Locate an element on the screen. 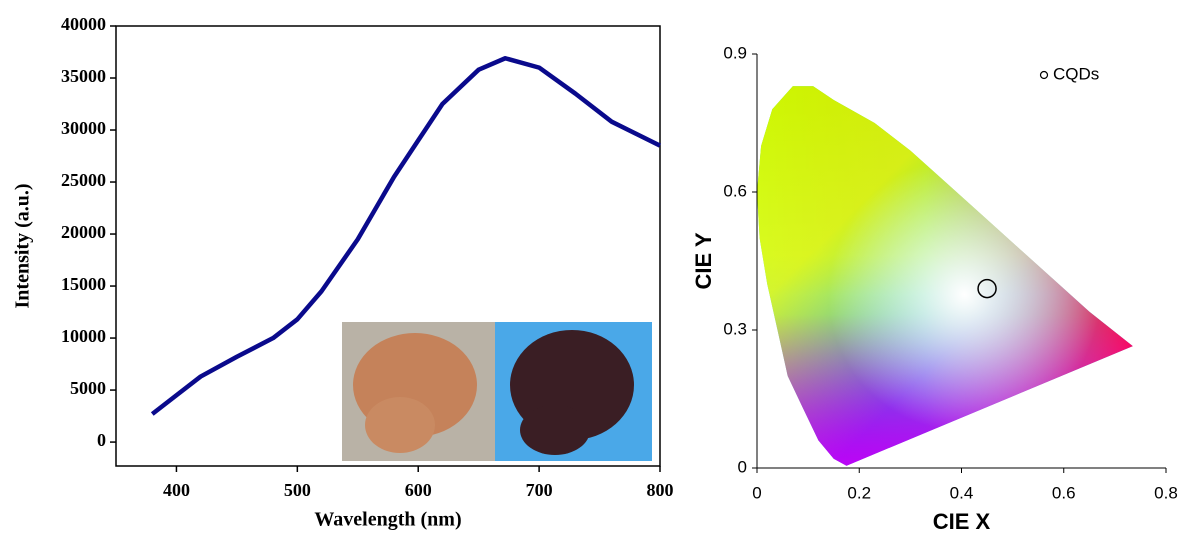 This screenshot has height=536, width=1191. x-tick-label: 0.2 is located at coordinates (859, 492).